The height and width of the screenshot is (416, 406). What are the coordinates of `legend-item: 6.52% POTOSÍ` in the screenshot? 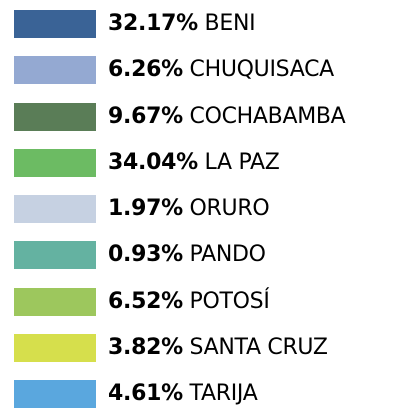 It's located at (203, 302).